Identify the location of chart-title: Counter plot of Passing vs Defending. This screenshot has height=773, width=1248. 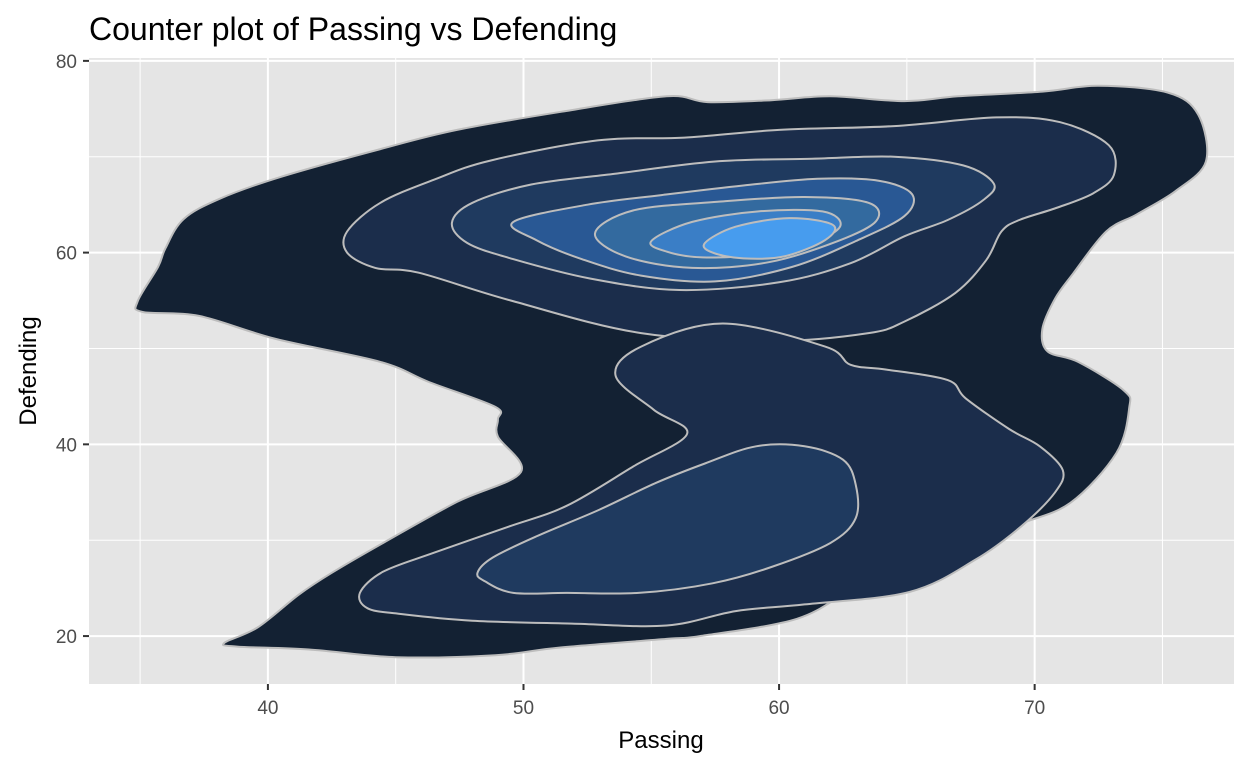
(353, 29).